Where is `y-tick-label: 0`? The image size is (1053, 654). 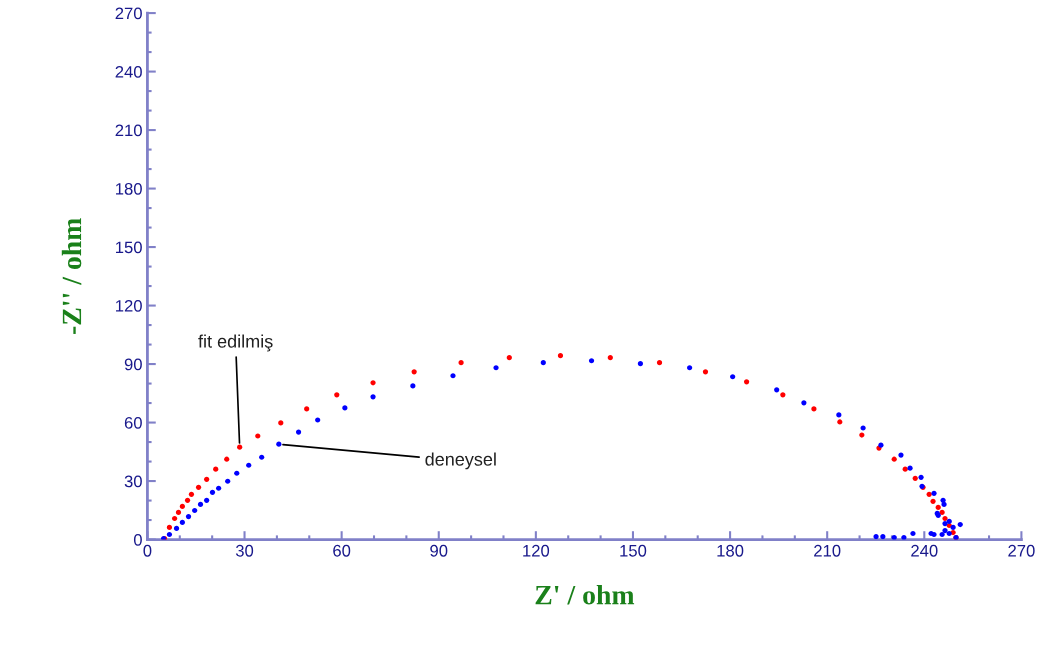 y-tick-label: 0 is located at coordinates (137, 539).